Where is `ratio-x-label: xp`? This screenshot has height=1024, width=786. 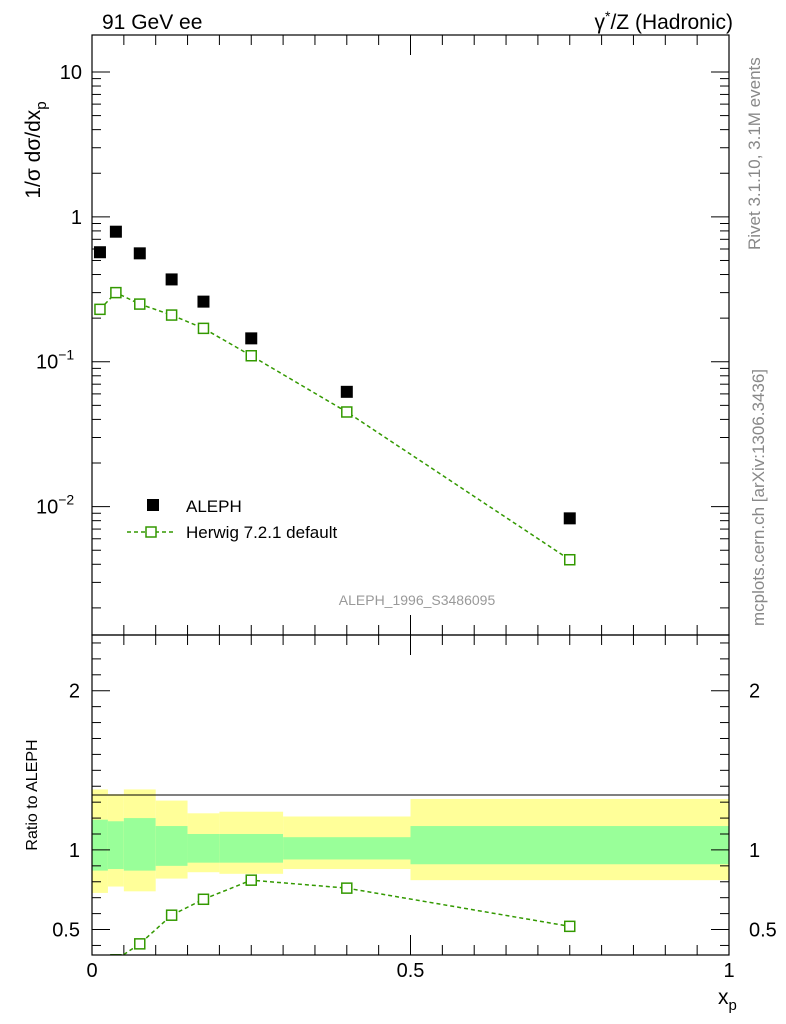 ratio-x-label: xp is located at coordinates (727, 1000).